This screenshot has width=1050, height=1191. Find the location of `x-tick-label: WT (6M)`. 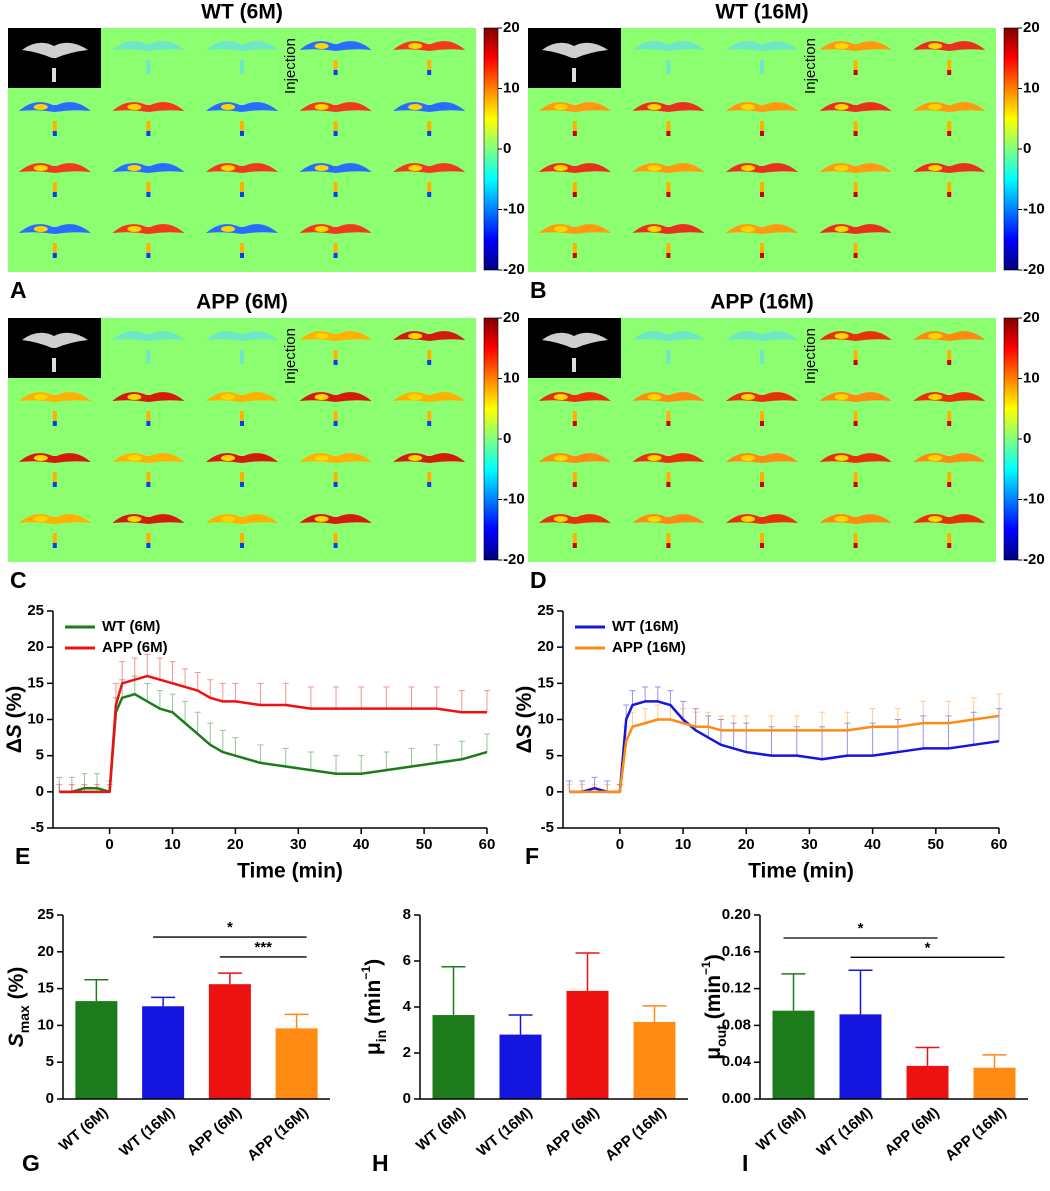

x-tick-label: WT (6M) is located at coordinates (441, 1129).